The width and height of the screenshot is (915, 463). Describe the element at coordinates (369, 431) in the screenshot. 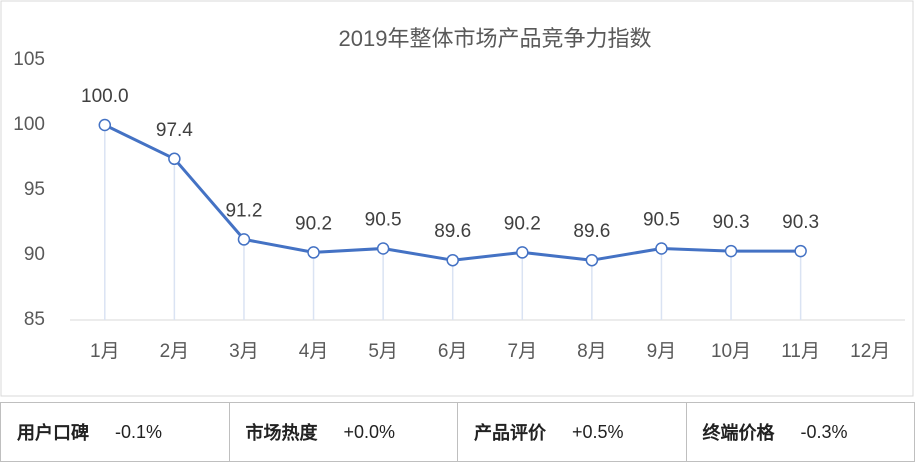

I see `stat-value: +0.0%` at that location.